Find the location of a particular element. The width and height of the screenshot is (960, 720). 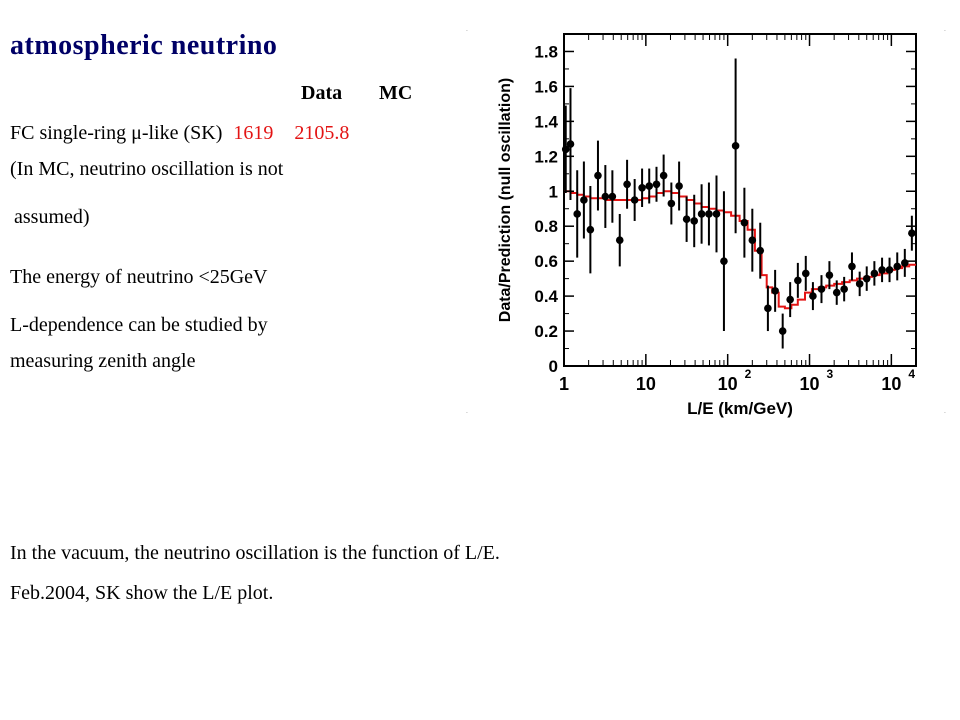

y-tick-label: 1.8 is located at coordinates (546, 51).